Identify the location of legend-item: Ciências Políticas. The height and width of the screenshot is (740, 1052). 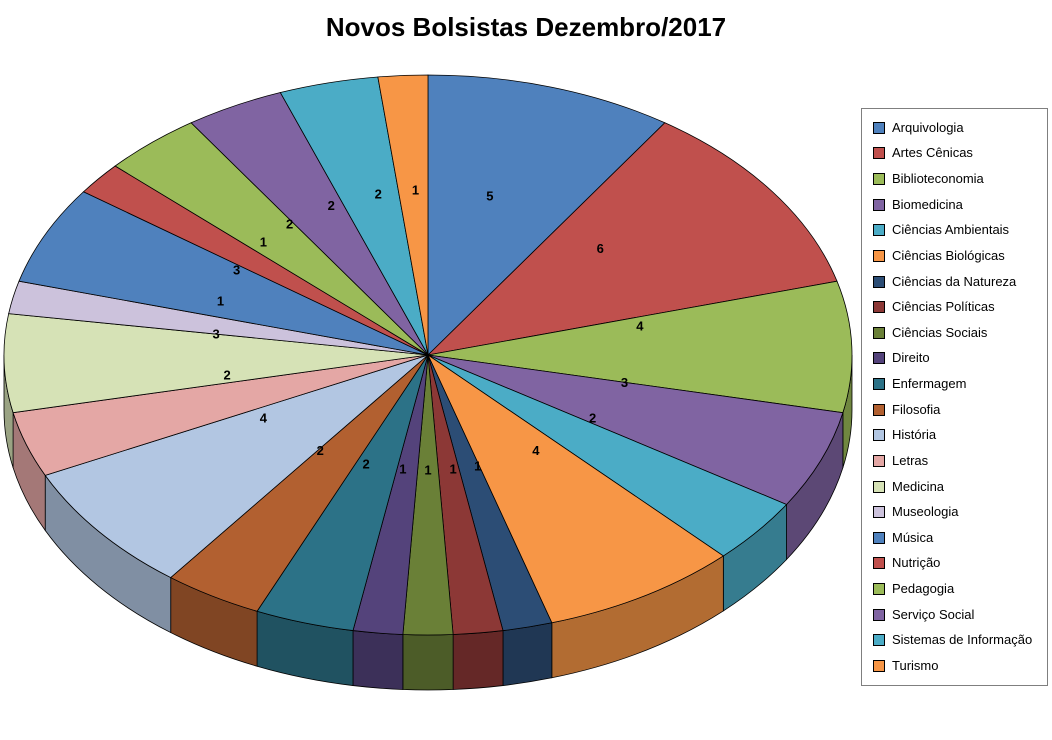
(958, 307).